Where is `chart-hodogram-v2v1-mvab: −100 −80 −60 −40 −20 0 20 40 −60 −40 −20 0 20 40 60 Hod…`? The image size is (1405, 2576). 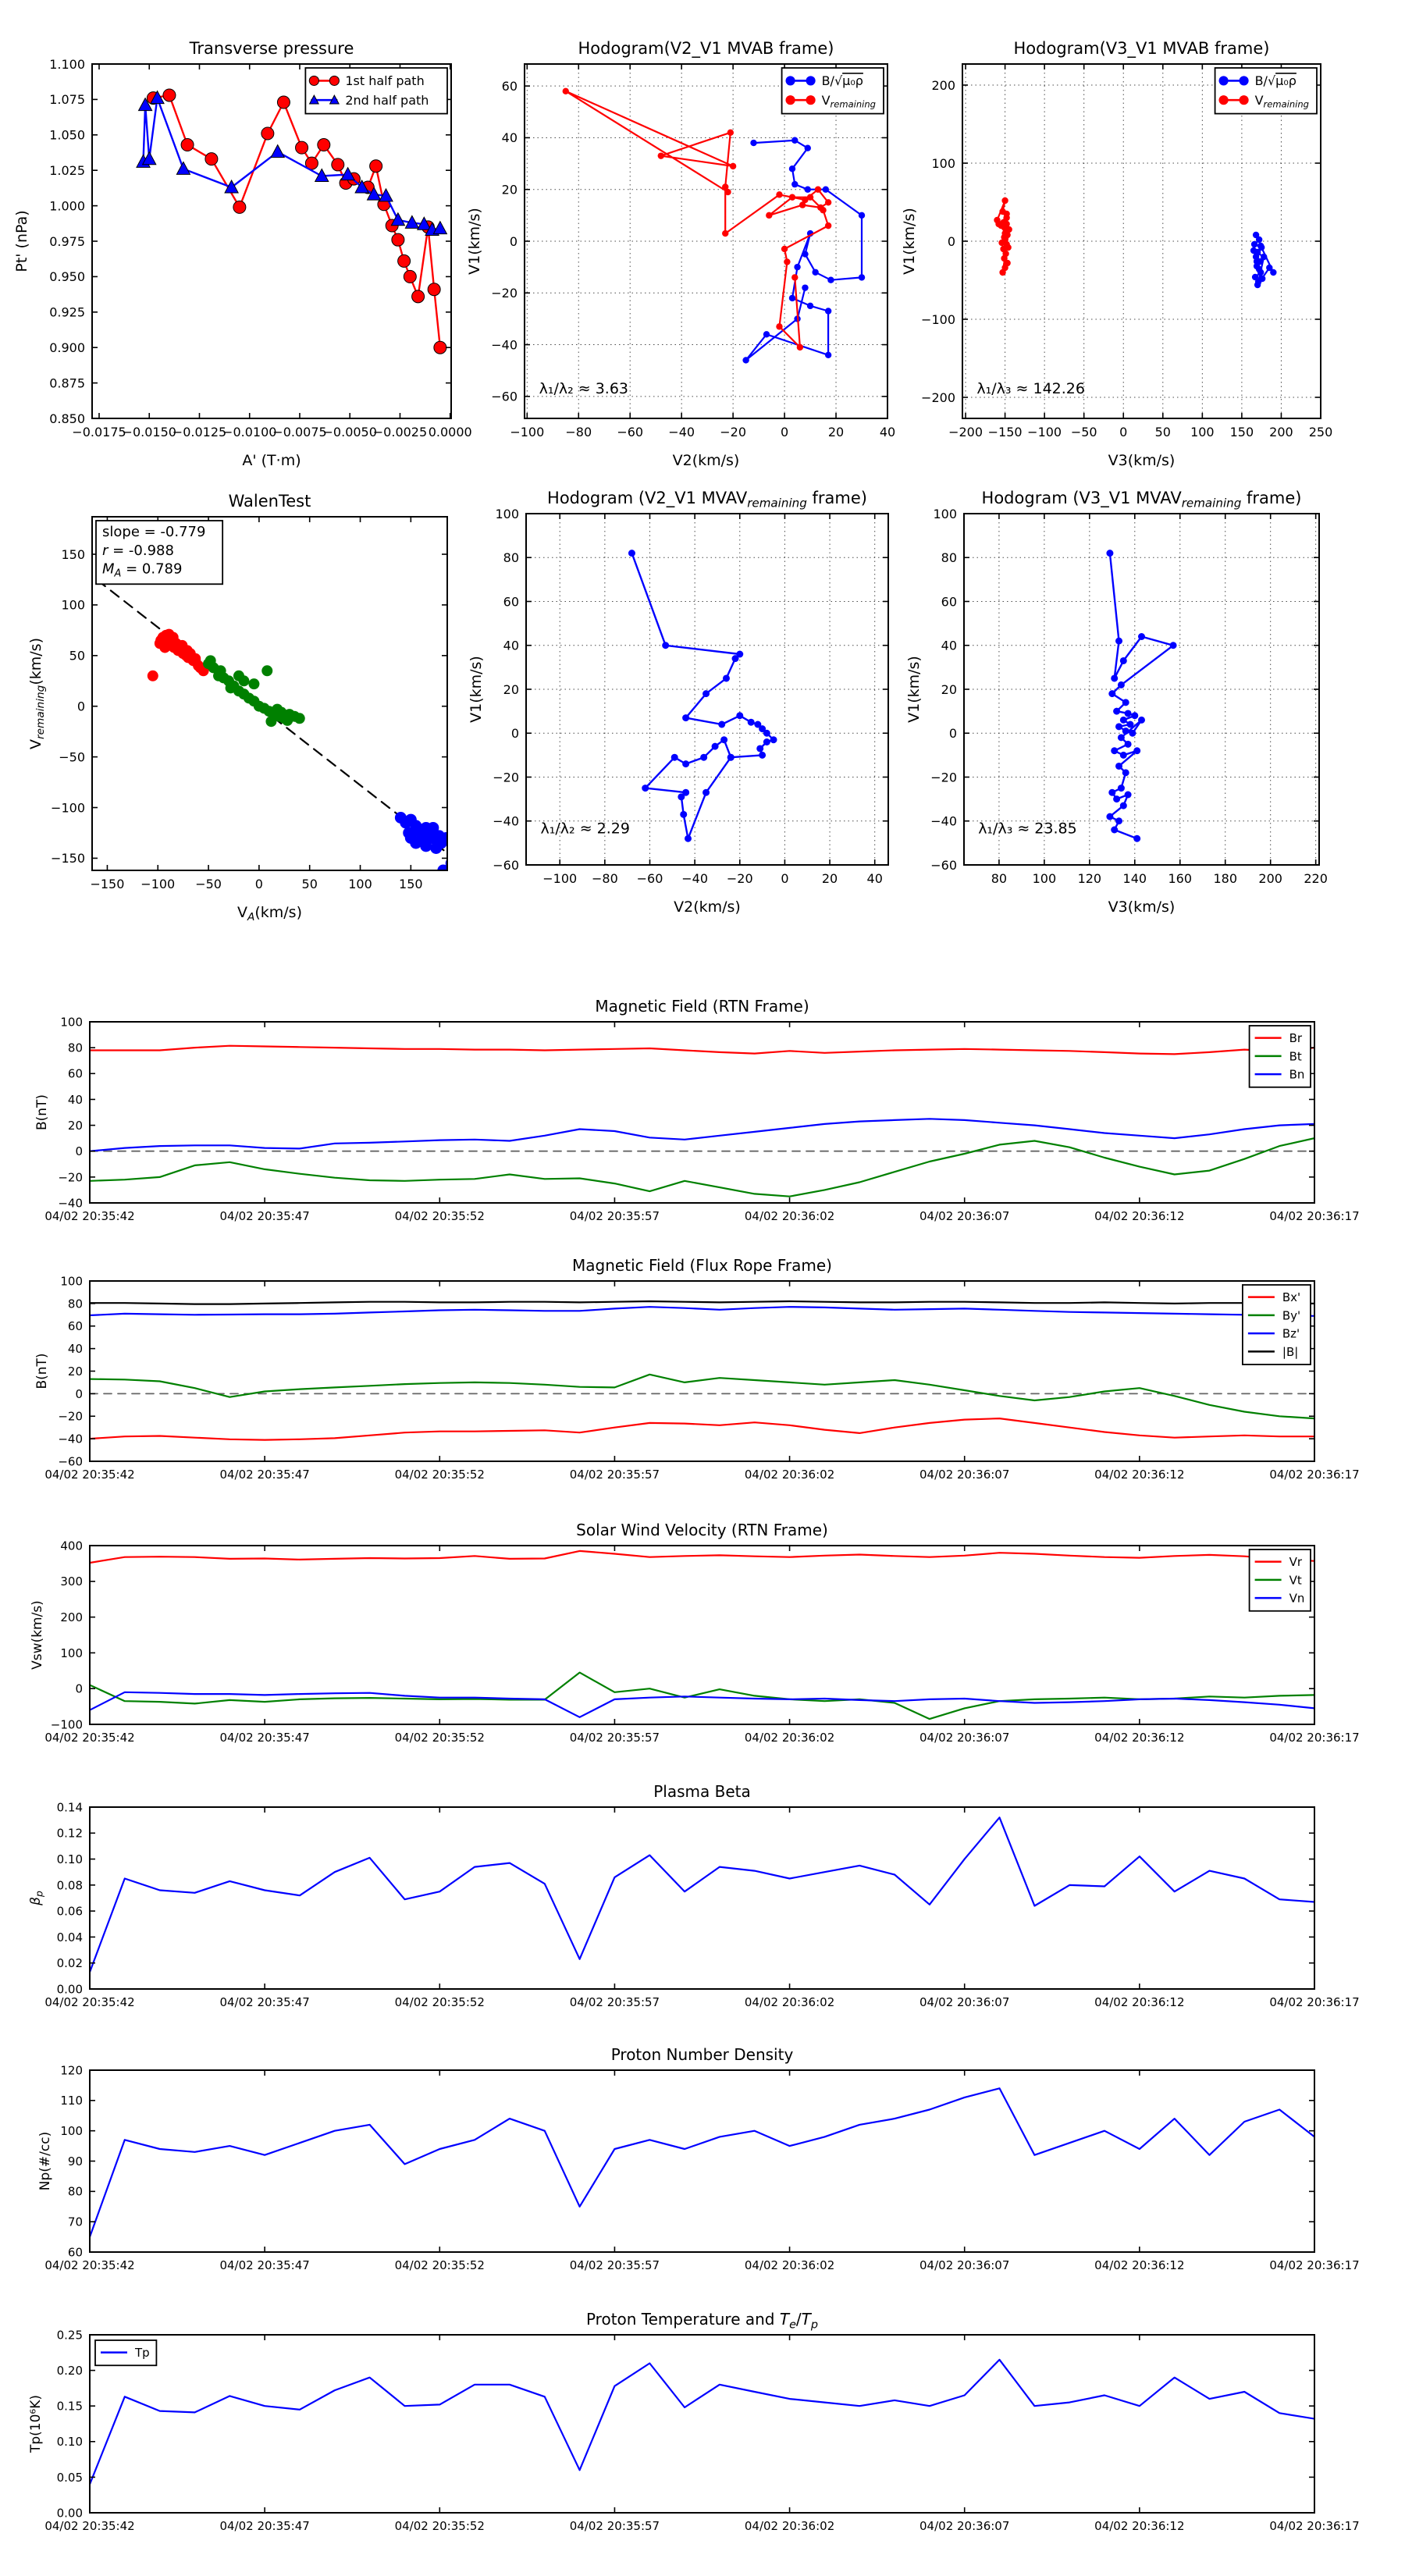 chart-hodogram-v2v1-mvab: −100 −80 −60 −40 −20 0 20 40 −60 −40 −20 0 20 40 60 Hod… is located at coordinates (681, 254).